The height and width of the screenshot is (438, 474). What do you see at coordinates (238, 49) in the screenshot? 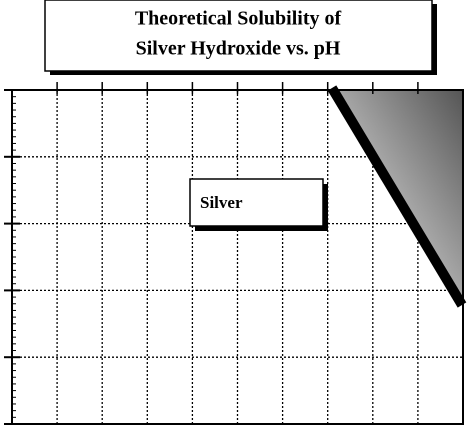
I see `title-line: Silver Hydroxide vs. pH` at bounding box center [238, 49].